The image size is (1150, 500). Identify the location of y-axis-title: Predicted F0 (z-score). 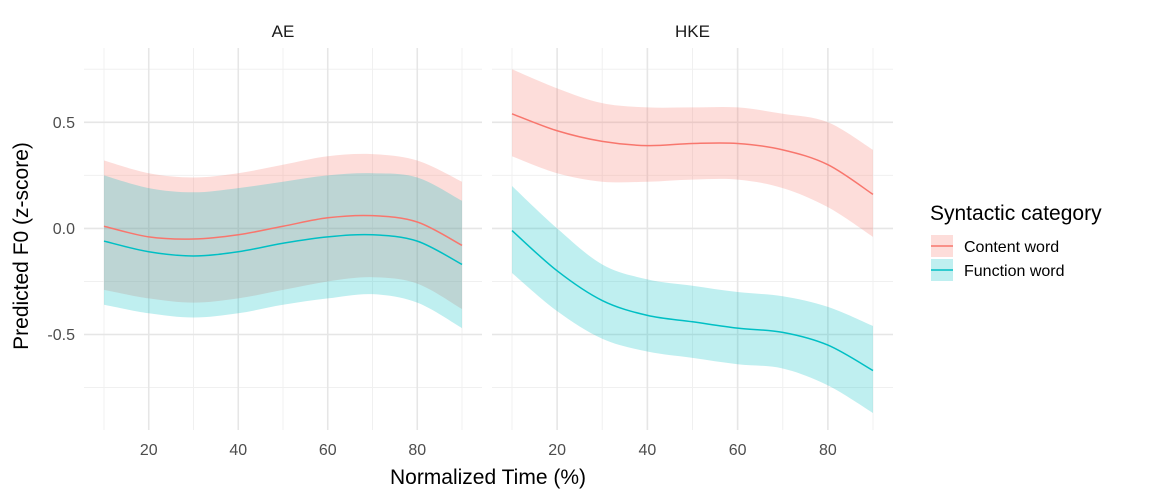
(21, 246).